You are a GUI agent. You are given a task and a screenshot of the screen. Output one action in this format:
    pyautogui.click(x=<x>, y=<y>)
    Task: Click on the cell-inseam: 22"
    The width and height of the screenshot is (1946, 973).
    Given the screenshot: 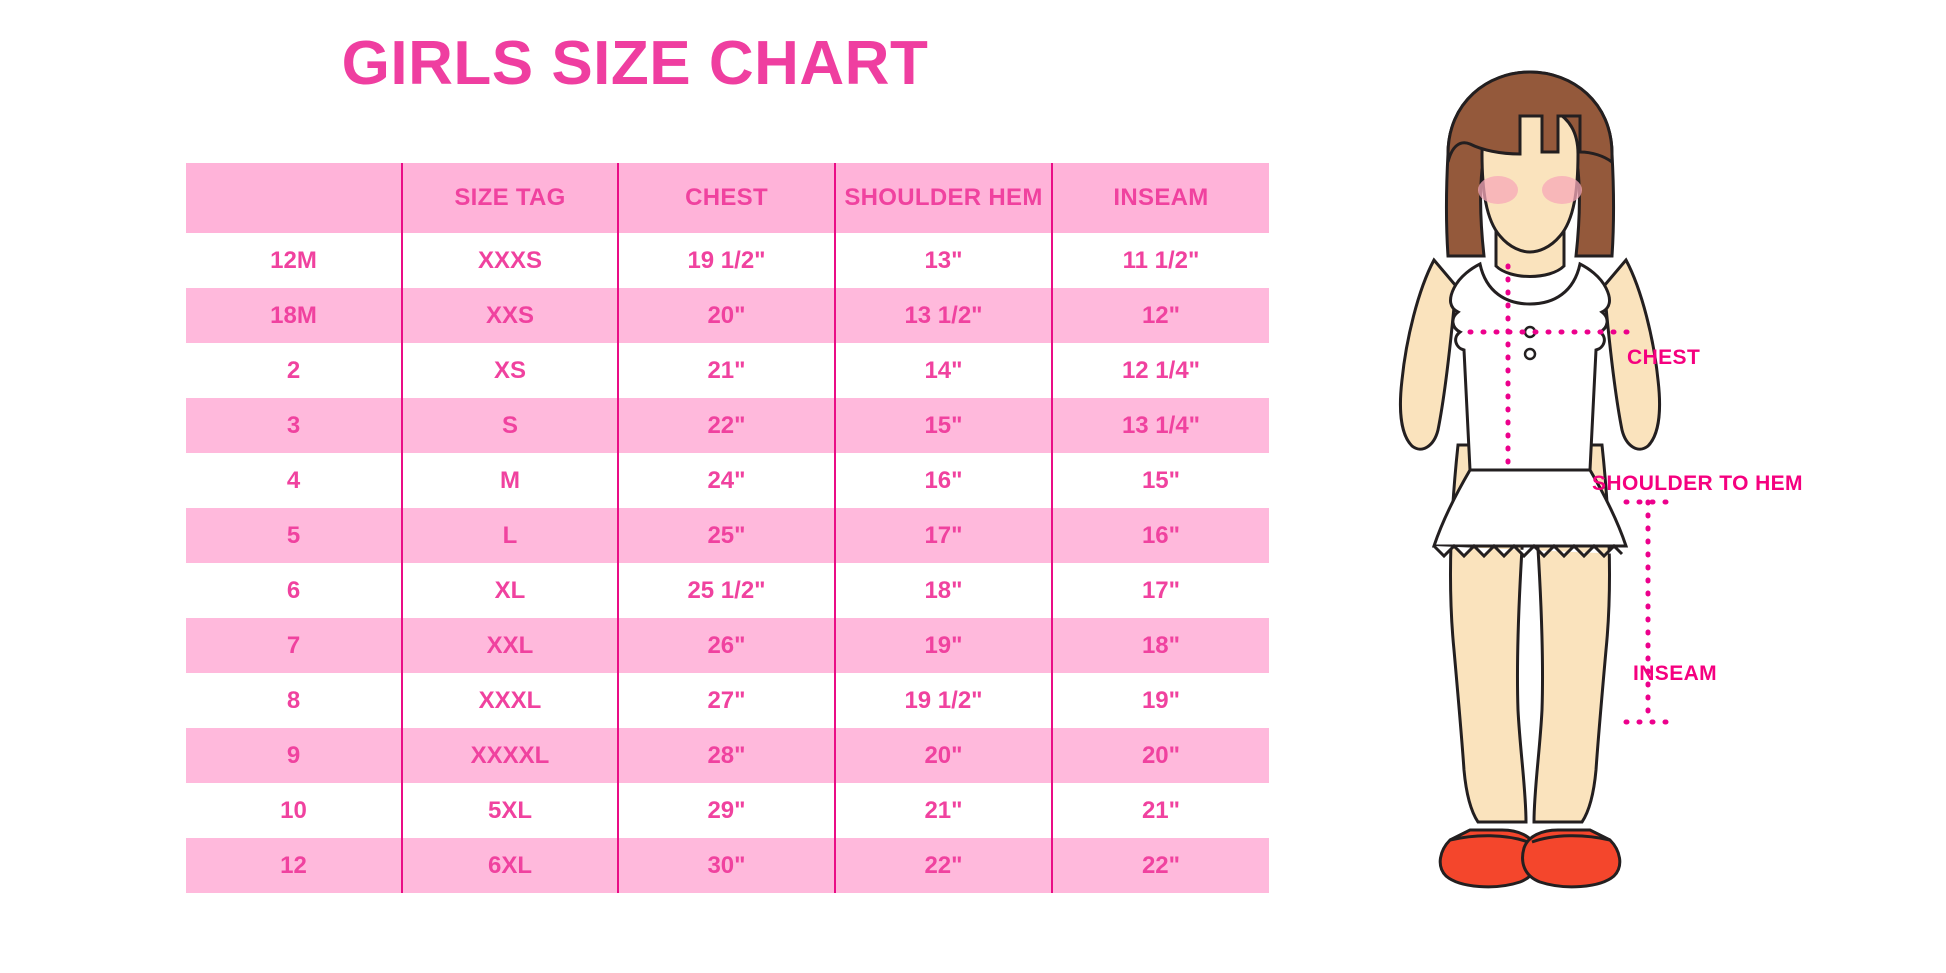 What is the action you would take?
    pyautogui.click(x=1160, y=865)
    